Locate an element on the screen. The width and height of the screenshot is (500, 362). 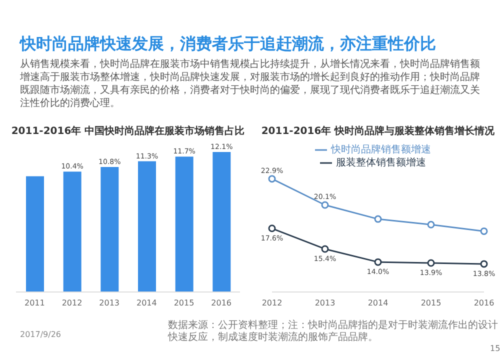
source-note: 数据来源：公开资料整理；注：快时尚品牌指的是对于时装潮流作出的设计快速反应，制成速度时装潮流的服饰产品品牌。 is located at coordinates (333, 332).